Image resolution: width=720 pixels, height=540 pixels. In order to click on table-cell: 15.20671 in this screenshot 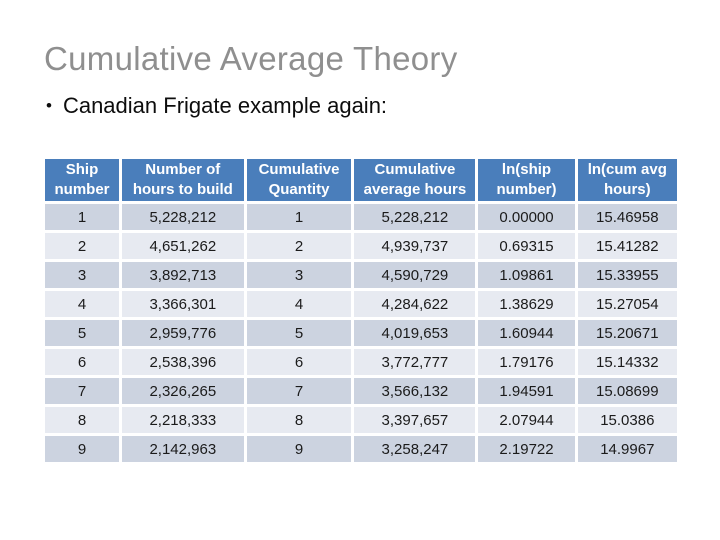, I will do `click(627, 333)`.